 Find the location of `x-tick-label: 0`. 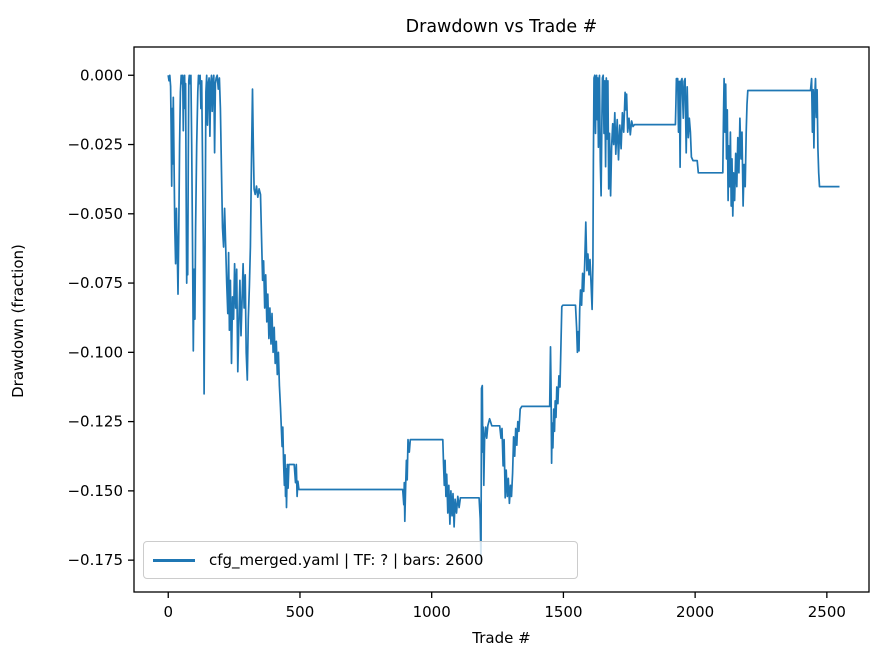

x-tick-label: 0 is located at coordinates (168, 612).